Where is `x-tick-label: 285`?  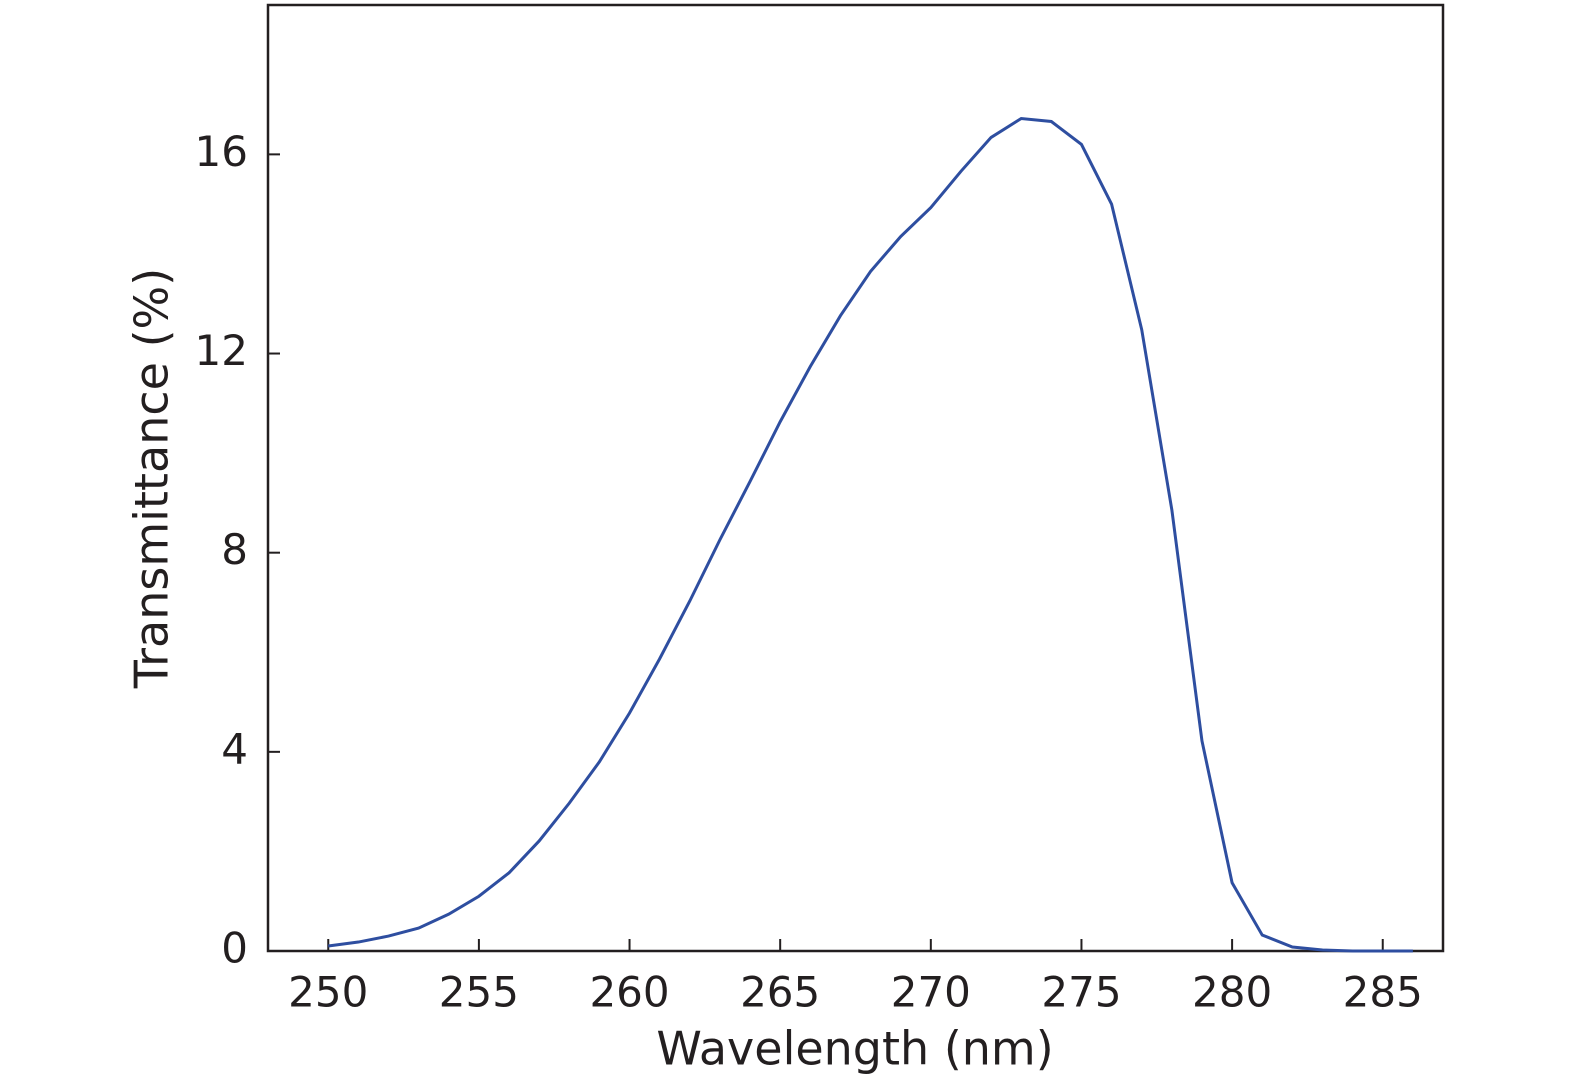
x-tick-label: 285 is located at coordinates (1383, 992).